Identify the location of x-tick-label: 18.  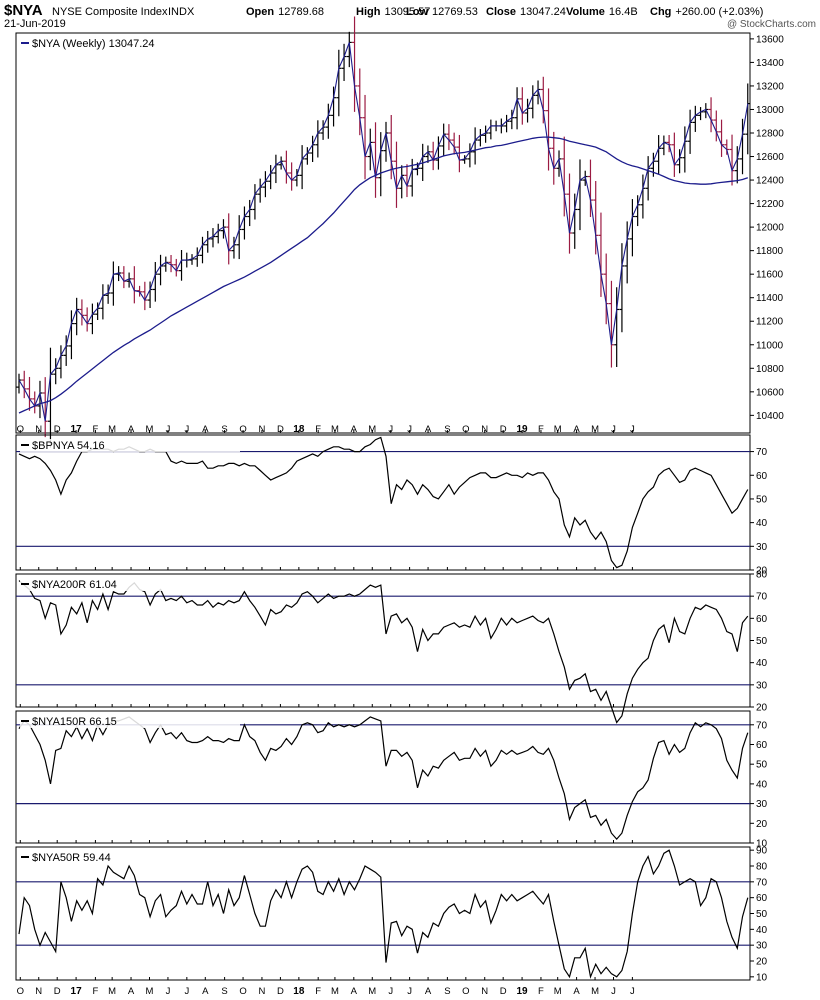
(299, 991).